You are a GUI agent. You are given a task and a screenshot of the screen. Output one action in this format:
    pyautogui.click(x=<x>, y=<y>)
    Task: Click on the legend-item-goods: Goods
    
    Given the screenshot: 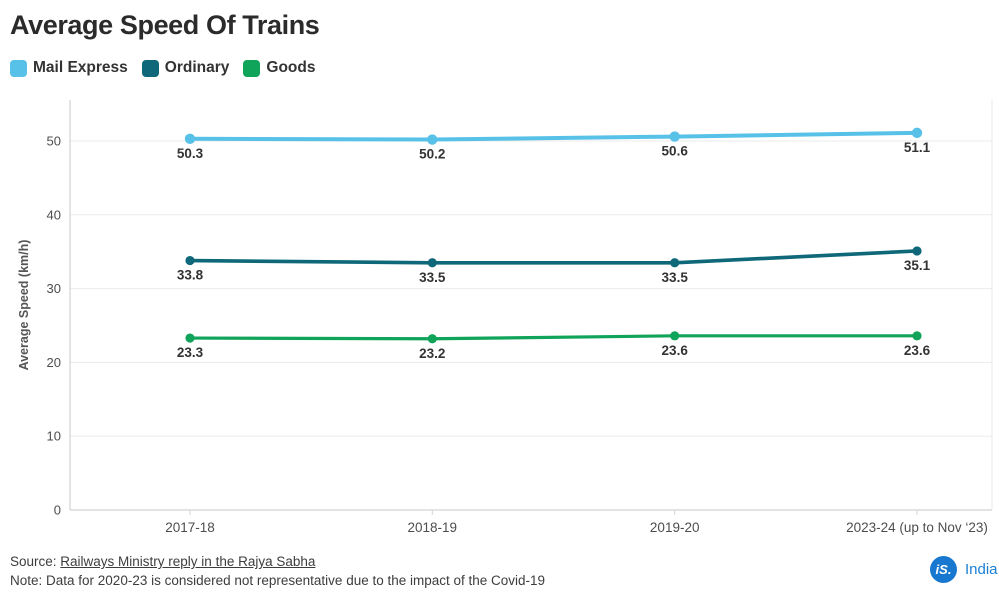 What is the action you would take?
    pyautogui.click(x=279, y=68)
    